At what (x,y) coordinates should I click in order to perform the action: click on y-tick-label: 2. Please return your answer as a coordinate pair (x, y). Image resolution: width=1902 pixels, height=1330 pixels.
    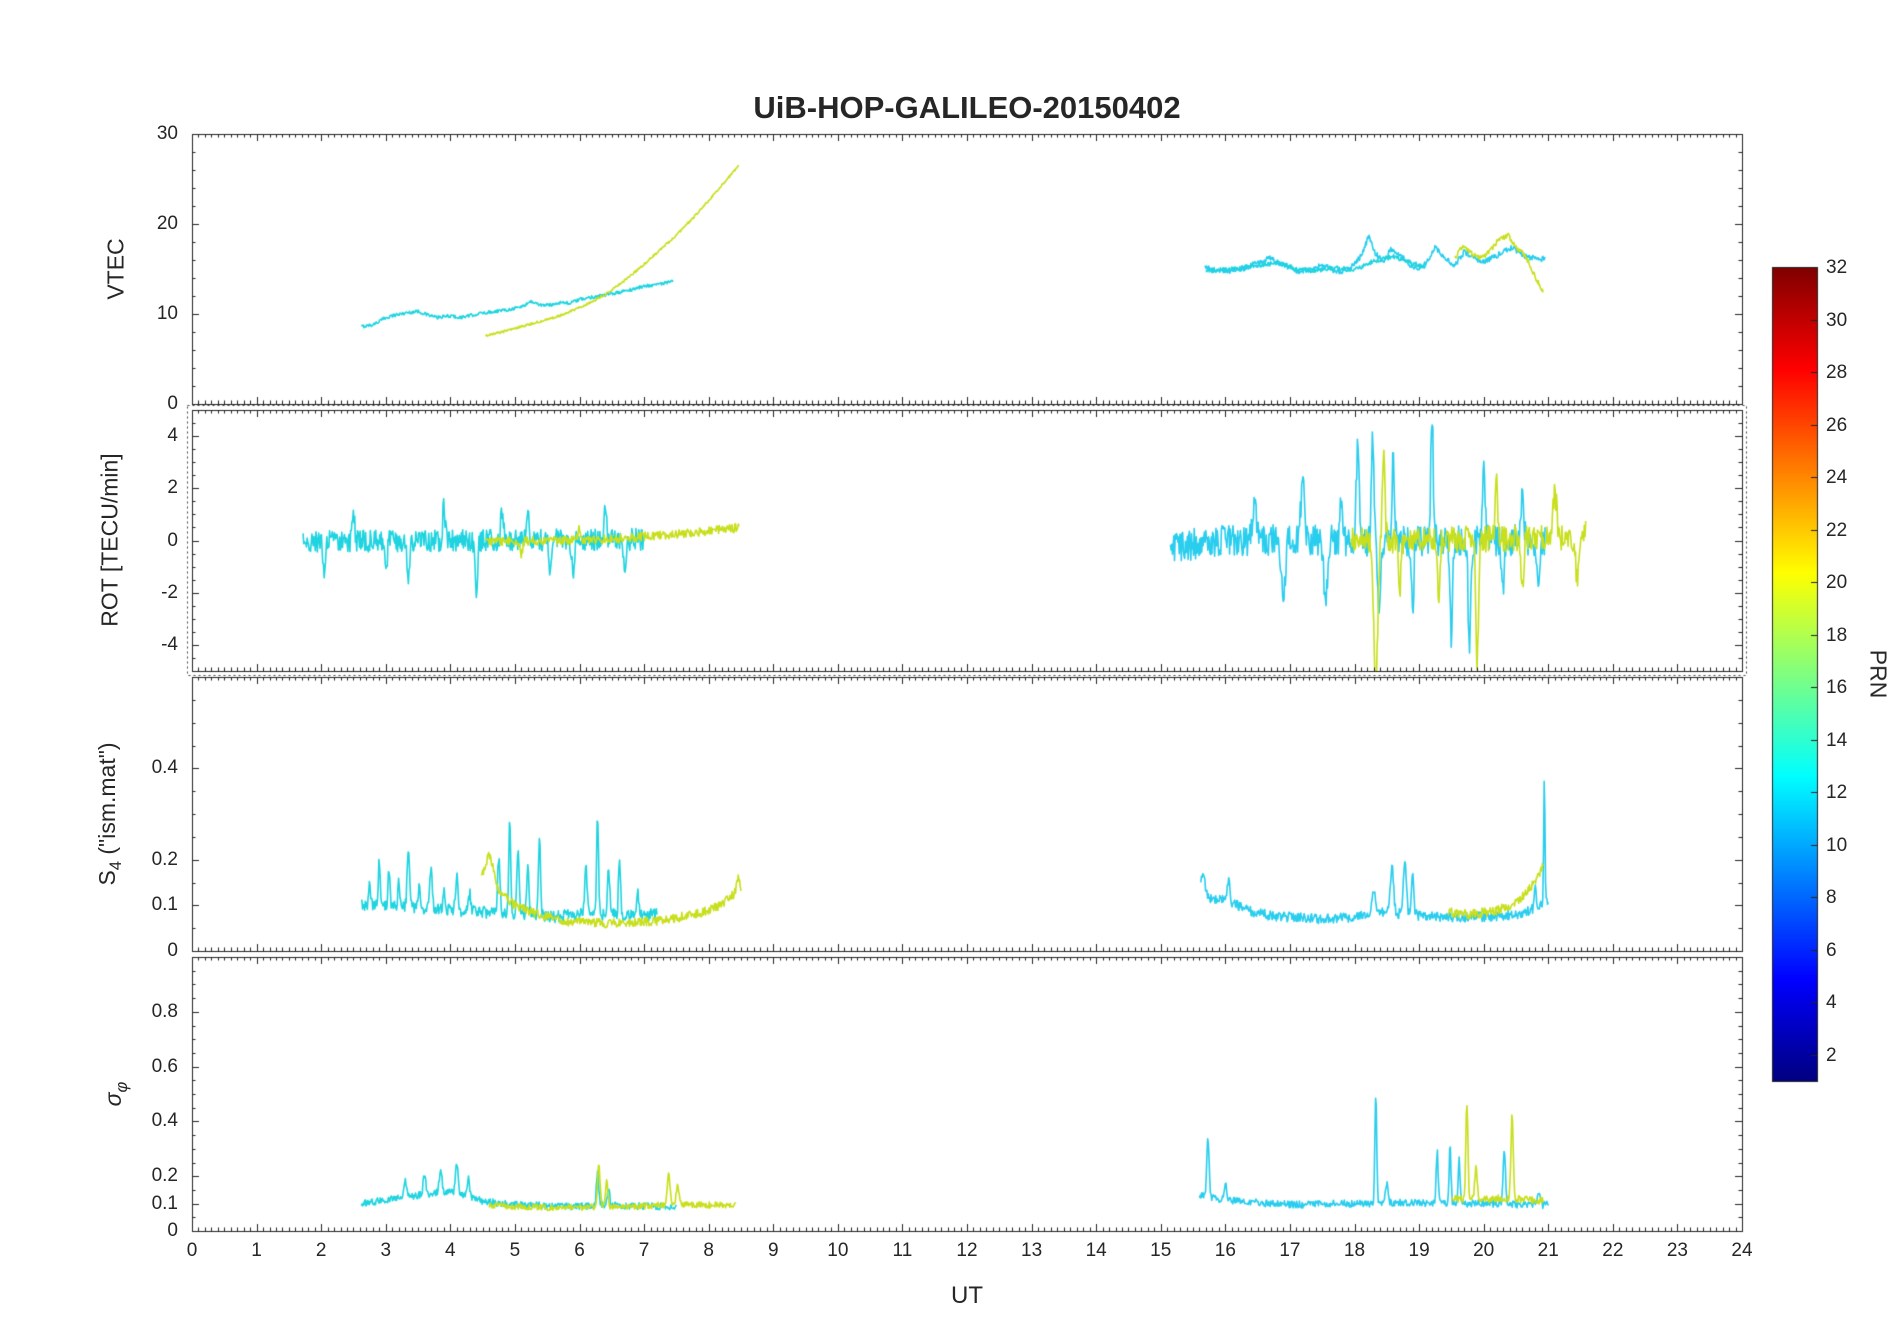
    Looking at the image, I should click on (172, 488).